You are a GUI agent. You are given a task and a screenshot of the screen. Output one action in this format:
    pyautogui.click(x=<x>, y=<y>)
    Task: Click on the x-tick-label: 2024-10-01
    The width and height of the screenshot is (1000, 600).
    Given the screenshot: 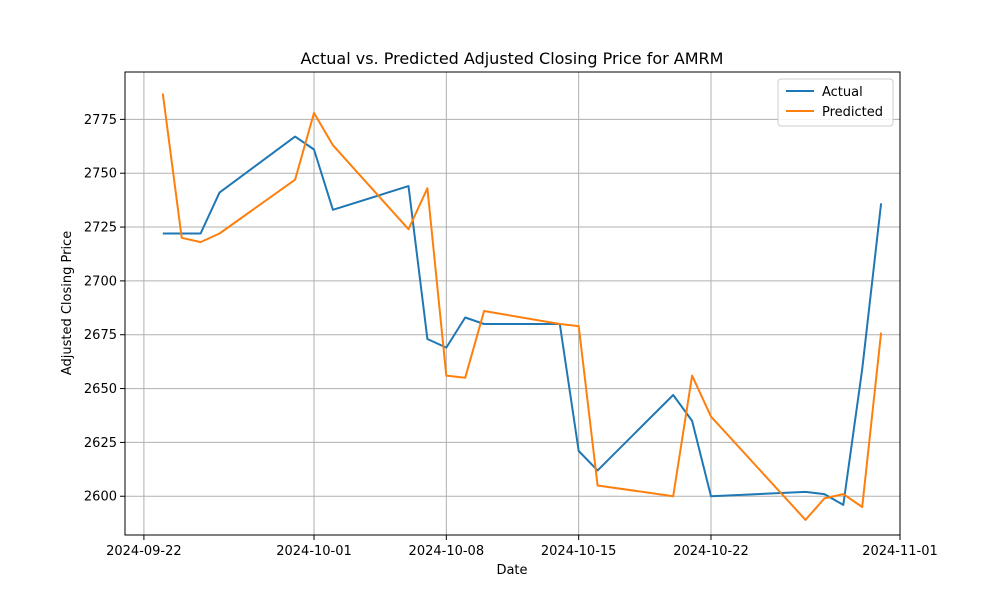 What is the action you would take?
    pyautogui.click(x=314, y=551)
    